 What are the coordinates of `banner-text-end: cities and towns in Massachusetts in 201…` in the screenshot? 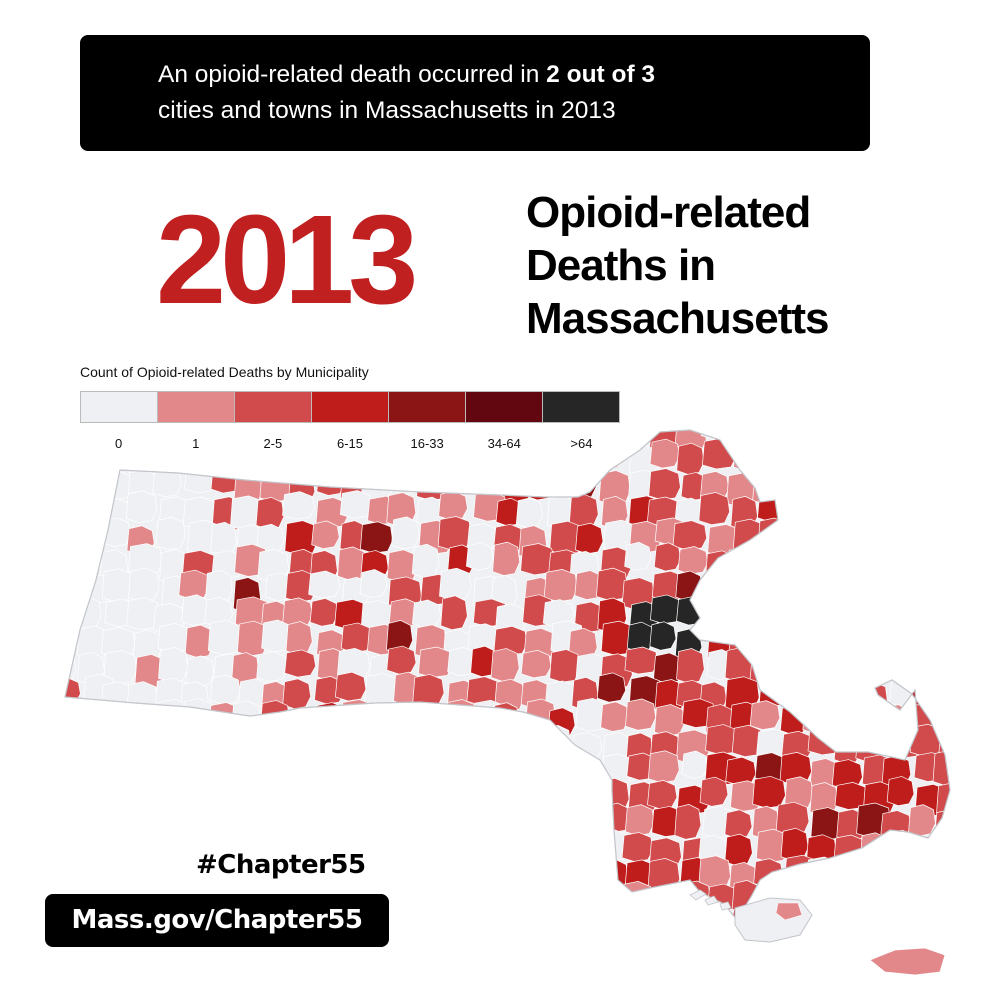 It's located at (387, 110).